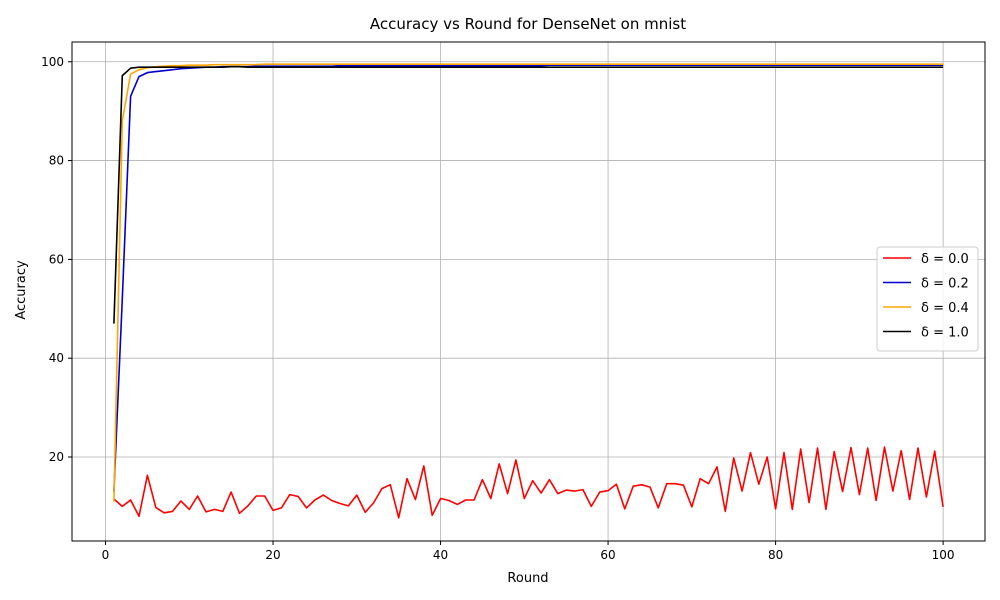  Describe the element at coordinates (943, 555) in the screenshot. I see `x-tick-label: 100` at that location.